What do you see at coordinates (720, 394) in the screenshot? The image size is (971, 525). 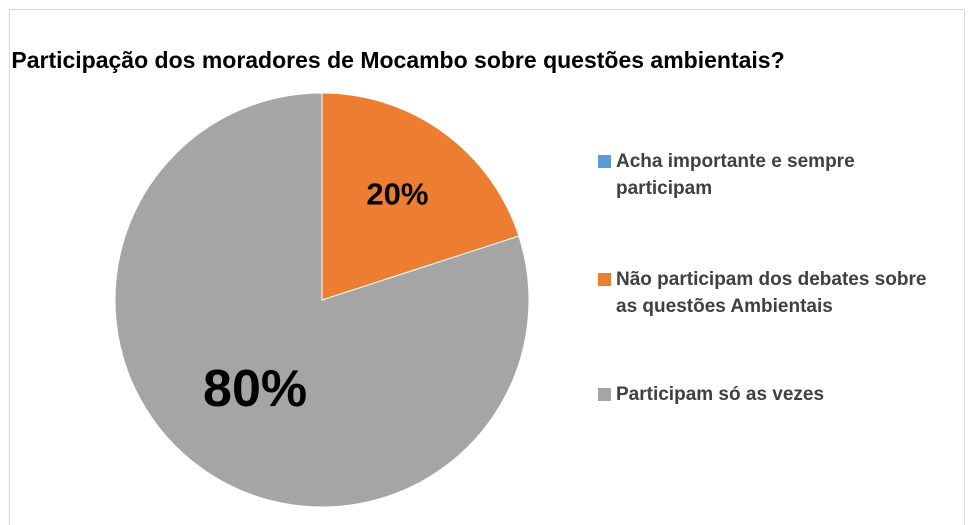 I see `legend-label: Participam só as vezes` at bounding box center [720, 394].